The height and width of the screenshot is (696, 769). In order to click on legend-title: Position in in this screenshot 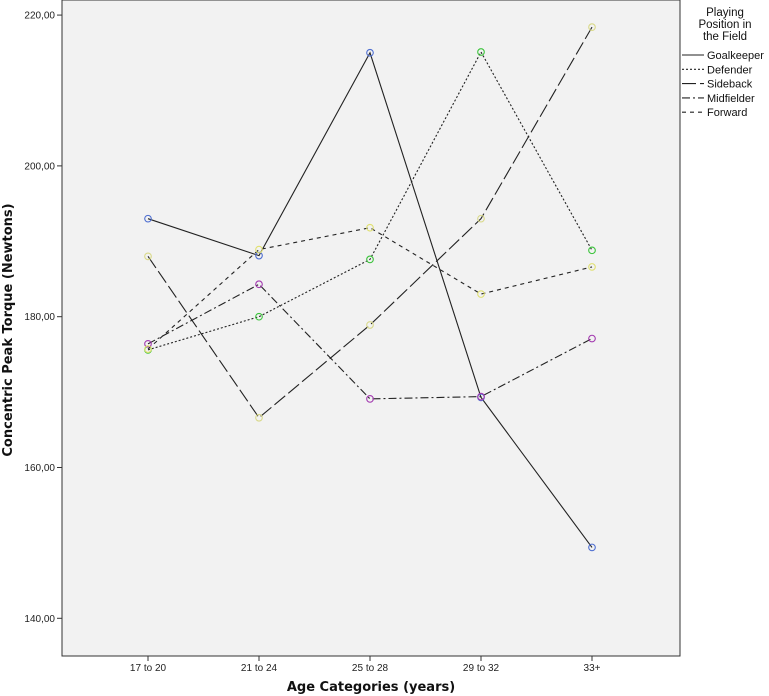, I will do `click(724, 25)`.